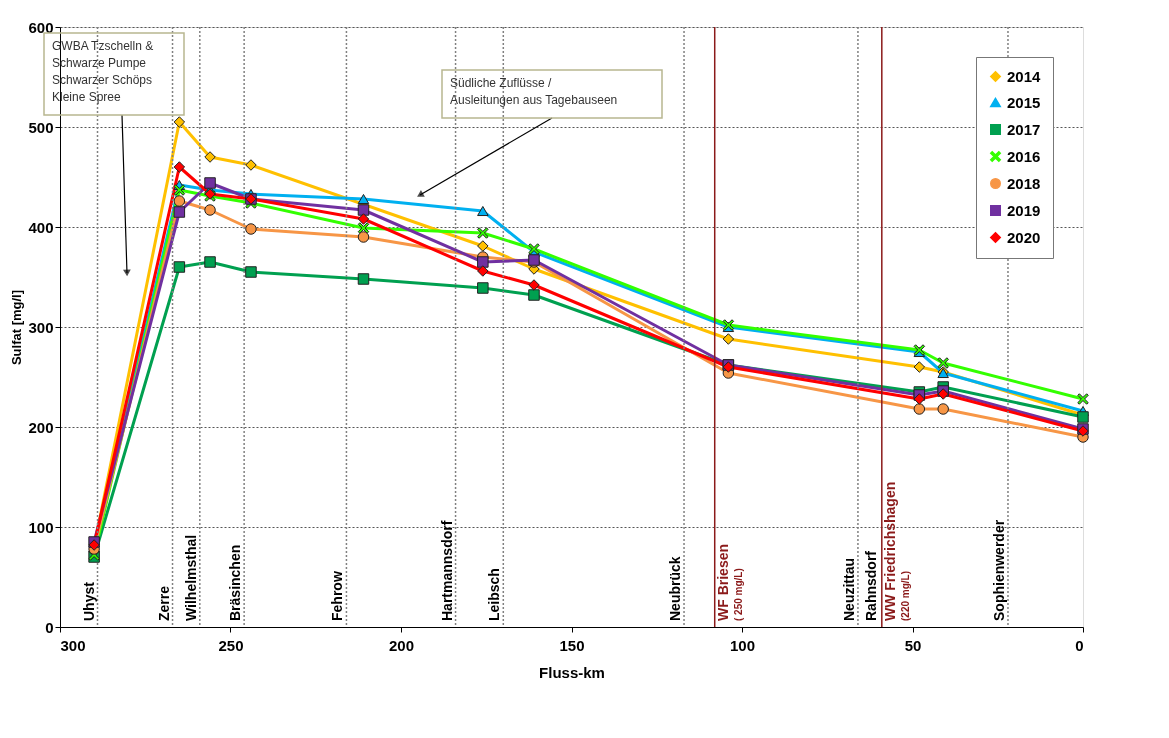 The image size is (1169, 738). What do you see at coordinates (998, 570) in the screenshot?
I see `ref-line-label: Sophienwerder` at bounding box center [998, 570].